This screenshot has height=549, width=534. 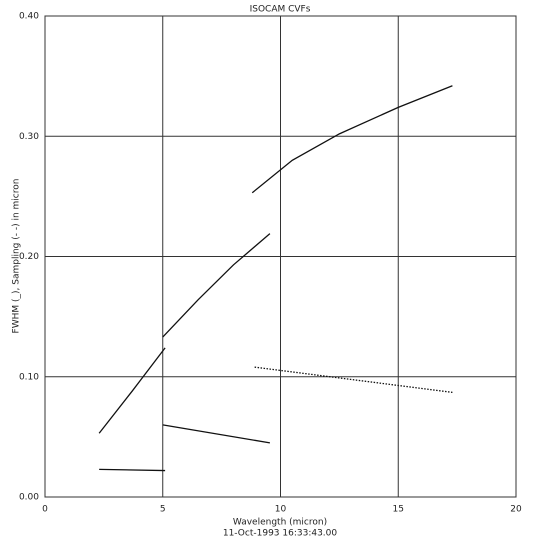 What do you see at coordinates (29, 257) in the screenshot?
I see `y-tick-label: 0.20` at bounding box center [29, 257].